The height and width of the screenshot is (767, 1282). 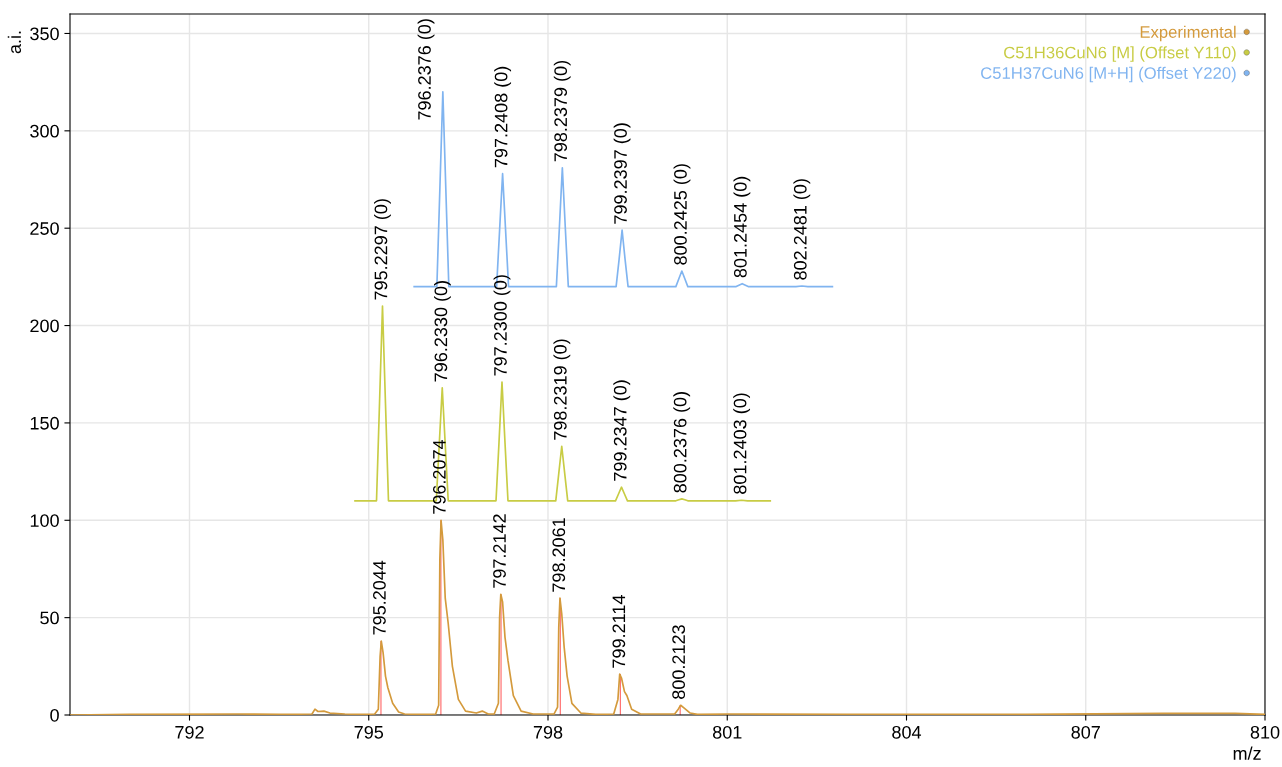 What do you see at coordinates (49, 618) in the screenshot?
I see `y-tick-label: 50` at bounding box center [49, 618].